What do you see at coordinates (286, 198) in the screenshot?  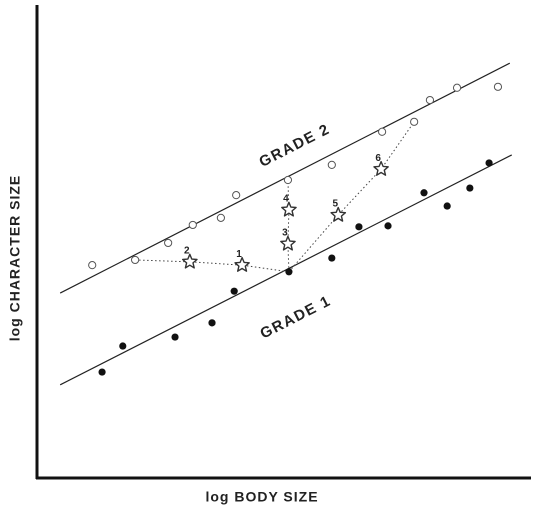 I see `star-label: 4` at bounding box center [286, 198].